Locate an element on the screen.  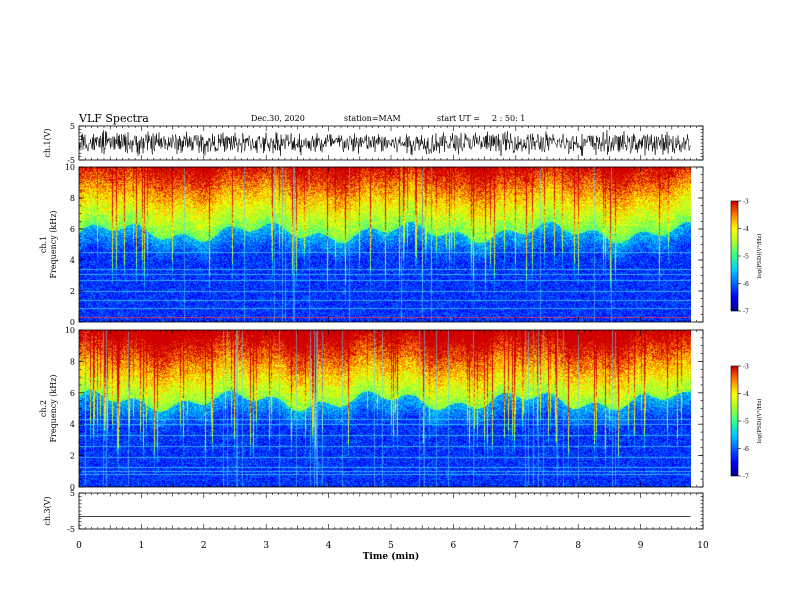
ch1-spec-colorbar-tick--4: -4 is located at coordinates (746, 229).